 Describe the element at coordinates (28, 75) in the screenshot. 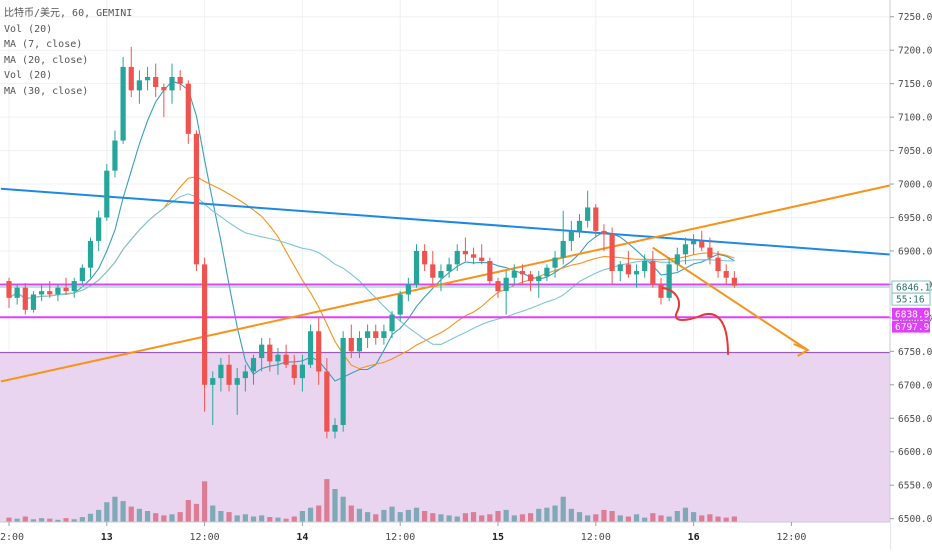

I see `legend-vol-2: Vol (20)` at that location.